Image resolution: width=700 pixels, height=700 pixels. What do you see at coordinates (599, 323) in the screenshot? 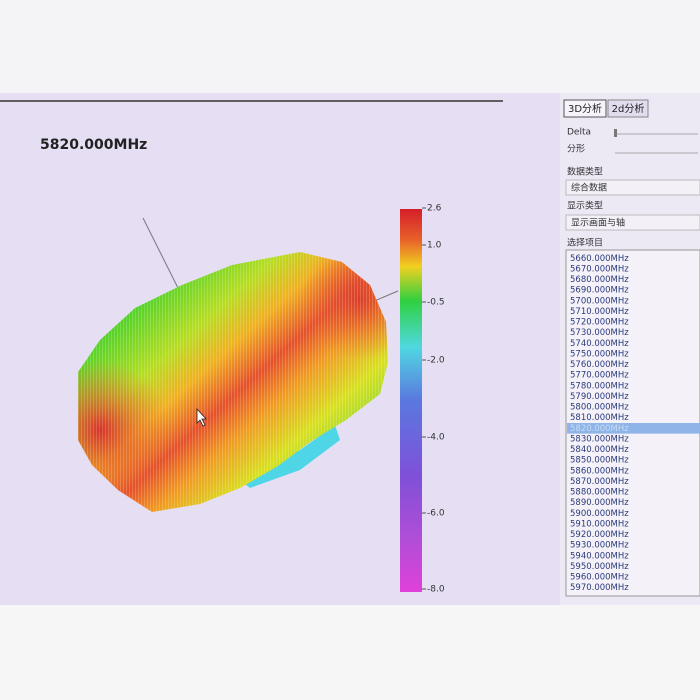
I see `list-item: 5720.000MHz` at bounding box center [599, 323].